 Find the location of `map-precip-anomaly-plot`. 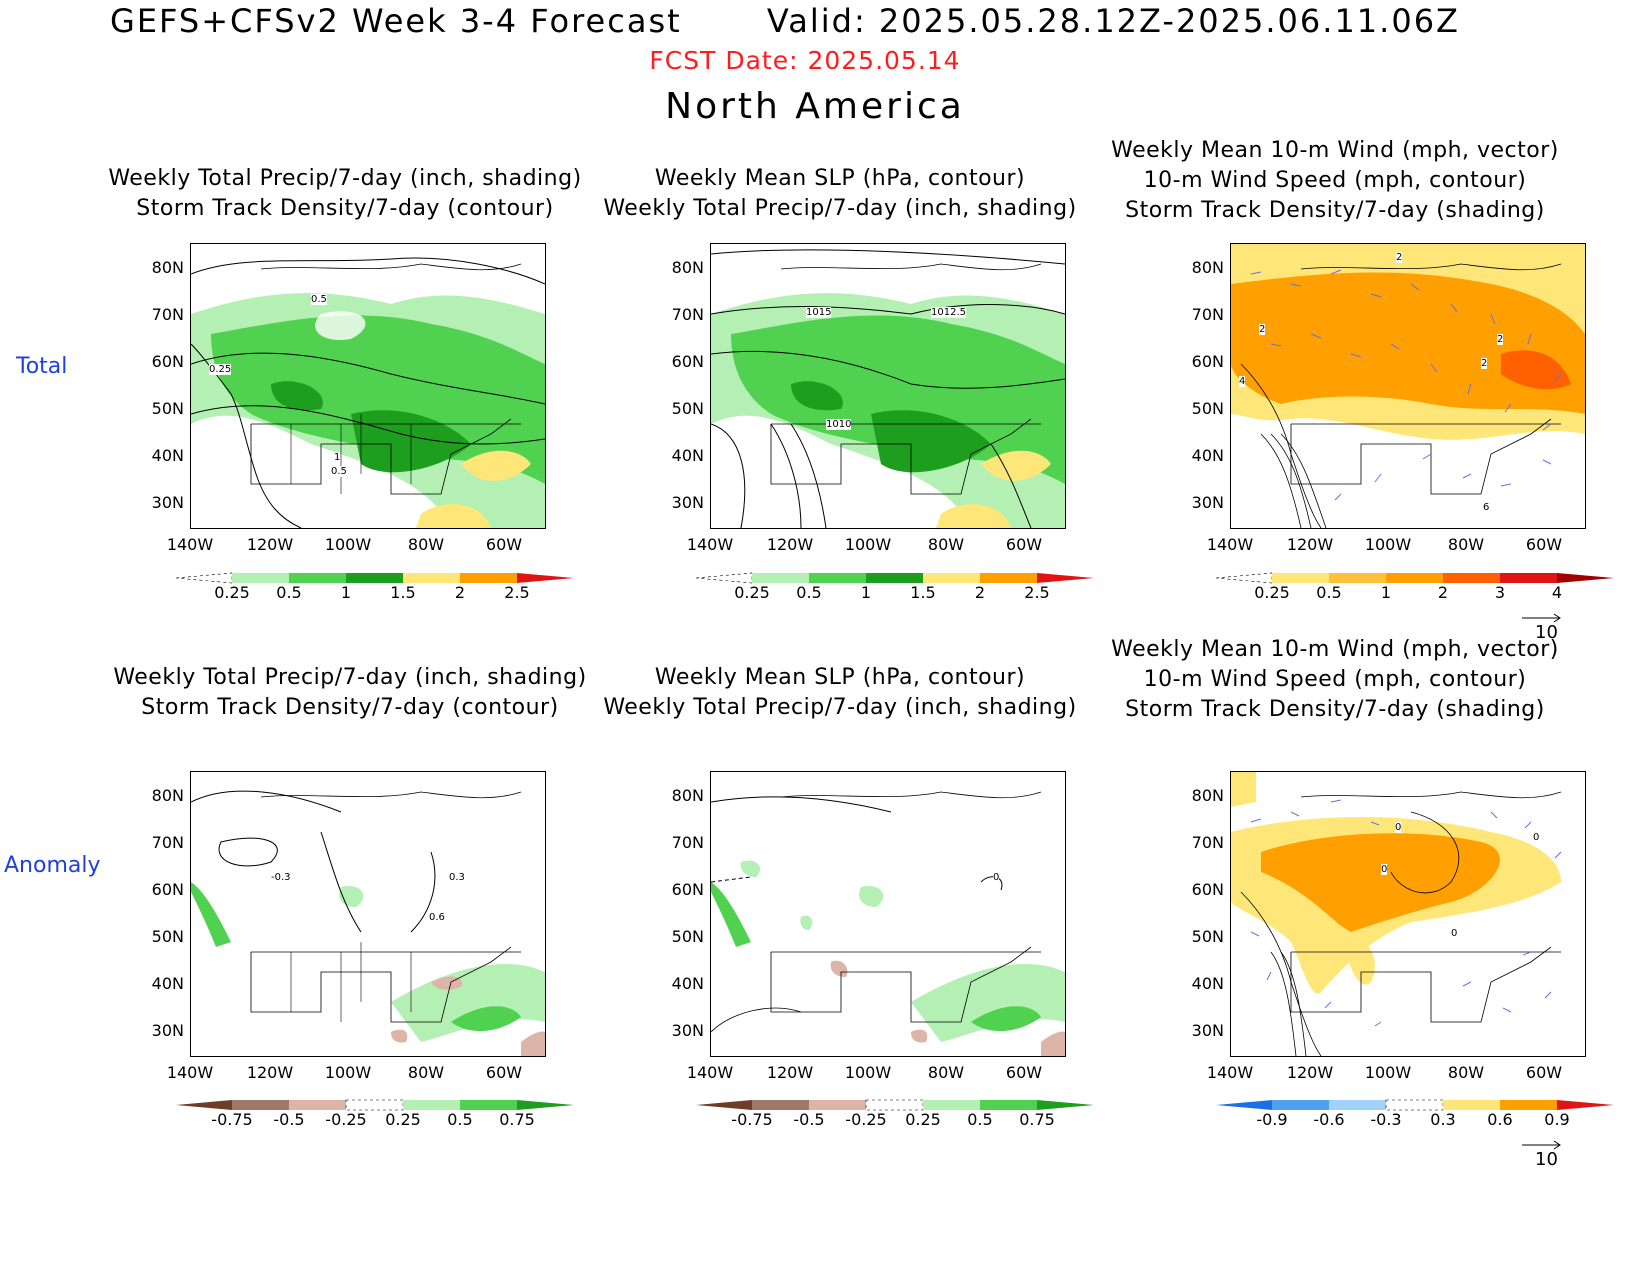

map-precip-anomaly-plot is located at coordinates (368, 923).